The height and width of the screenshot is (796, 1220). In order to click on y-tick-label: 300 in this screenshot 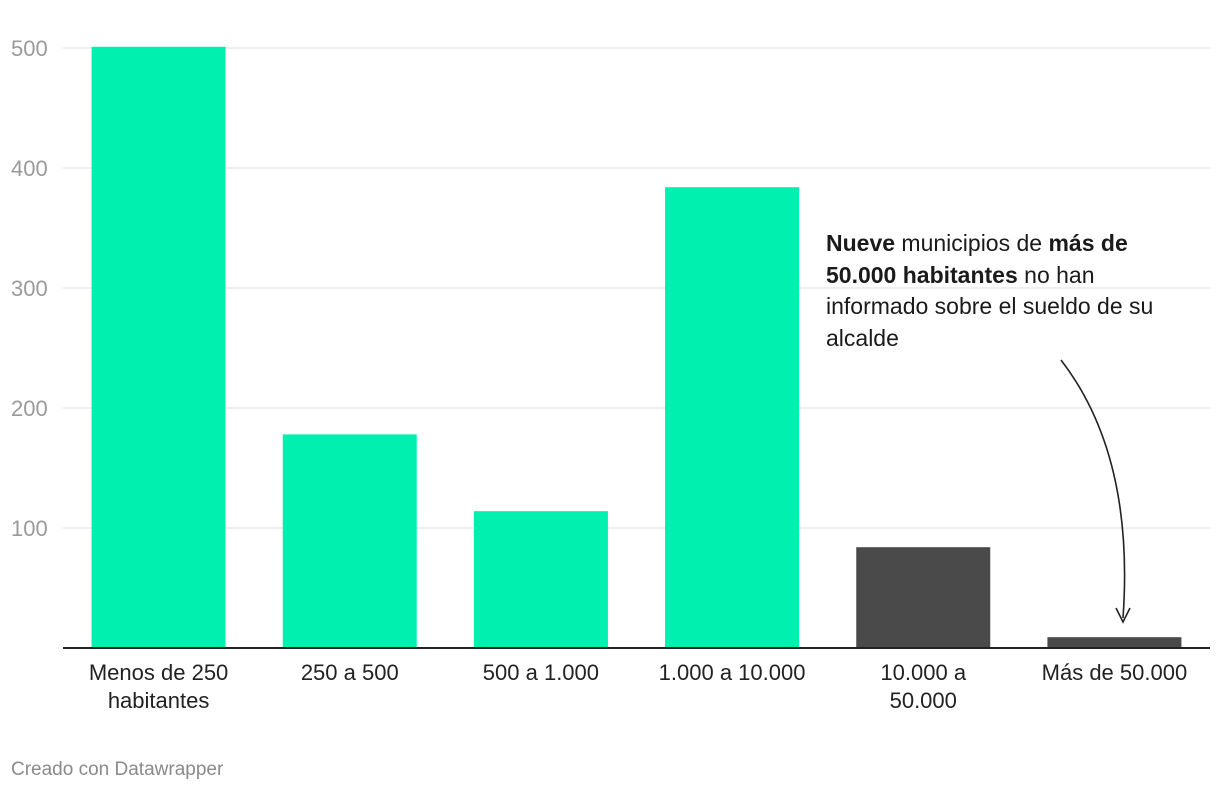, I will do `click(29, 288)`.